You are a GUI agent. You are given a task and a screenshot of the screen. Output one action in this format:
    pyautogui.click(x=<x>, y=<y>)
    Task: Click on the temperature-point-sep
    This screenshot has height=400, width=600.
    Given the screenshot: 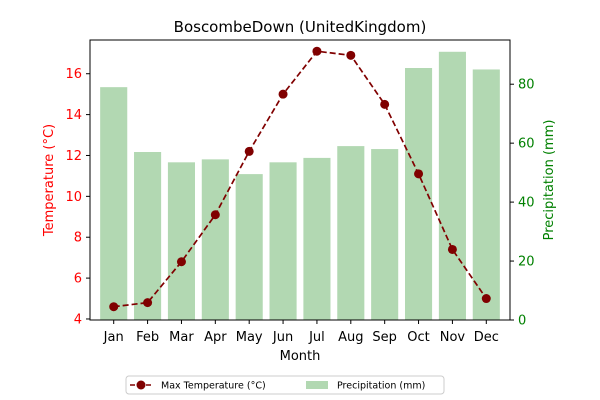 What is the action you would take?
    pyautogui.click(x=385, y=104)
    